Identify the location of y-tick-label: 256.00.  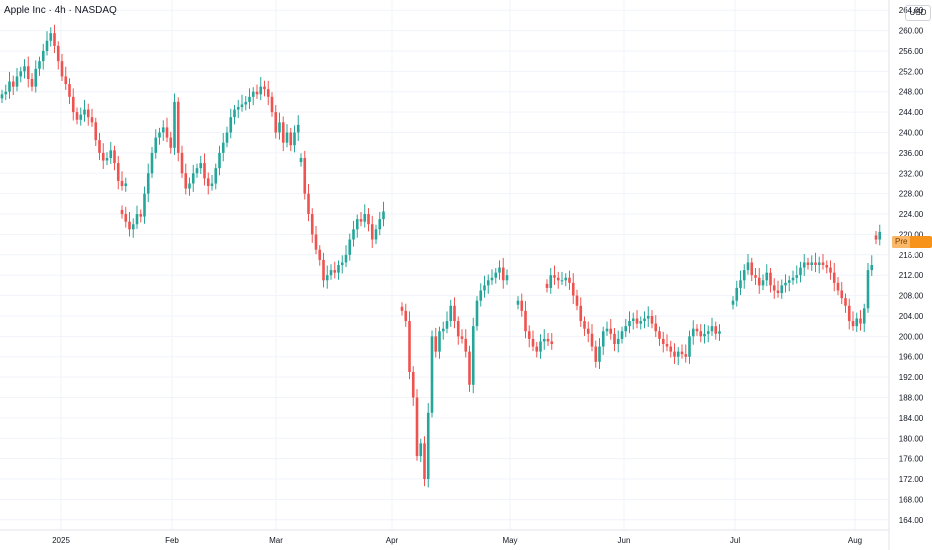
(911, 51).